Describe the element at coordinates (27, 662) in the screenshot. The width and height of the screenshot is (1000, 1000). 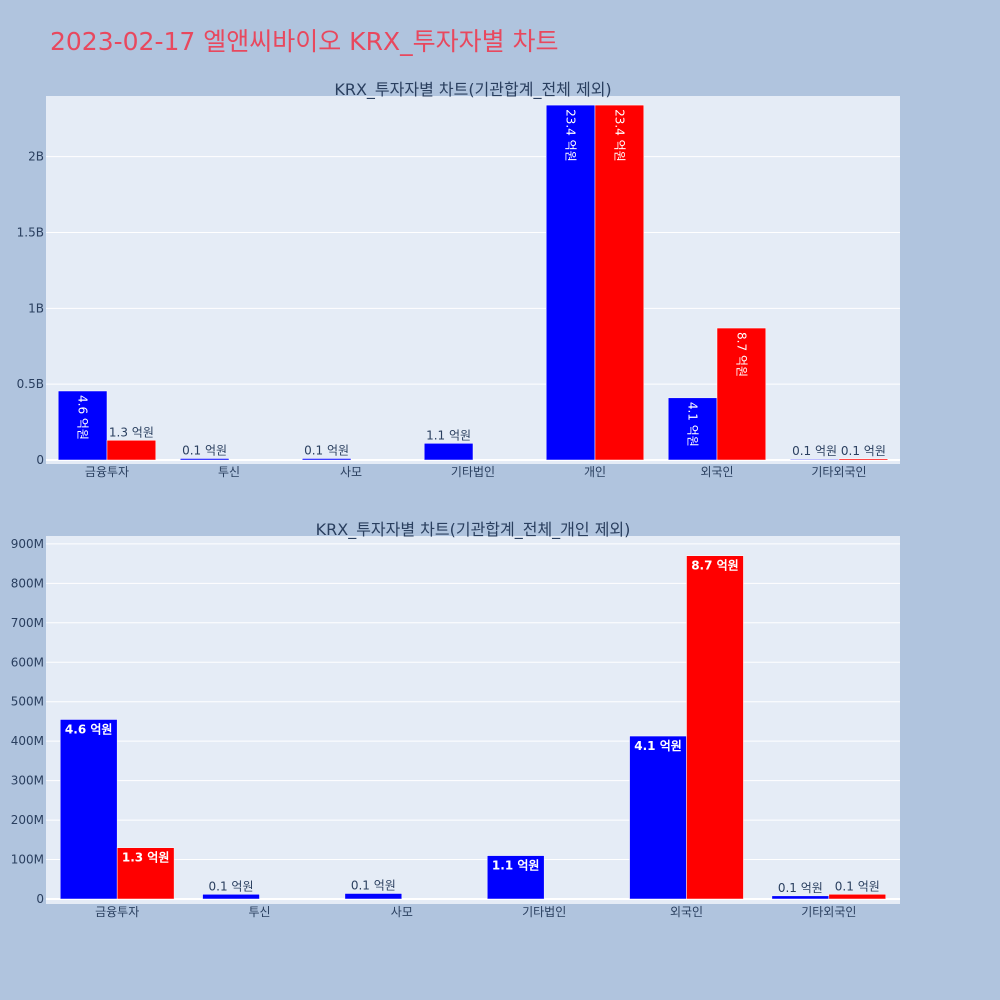
I see `y-tick-label: 600M` at that location.